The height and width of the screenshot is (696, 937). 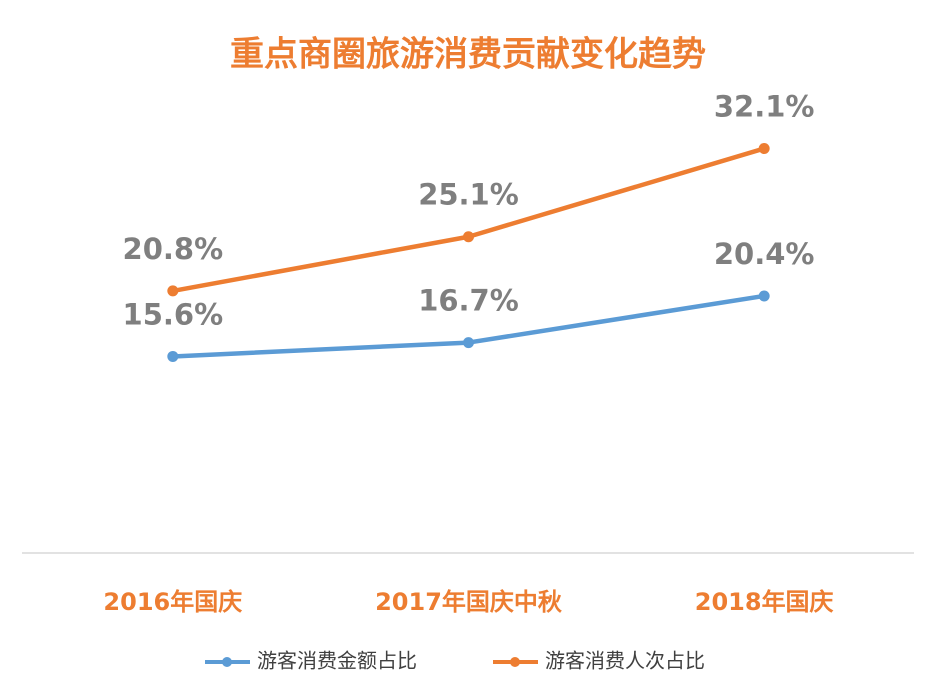 I want to click on legend-label: 游客消费人次占比, so click(x=625, y=661).